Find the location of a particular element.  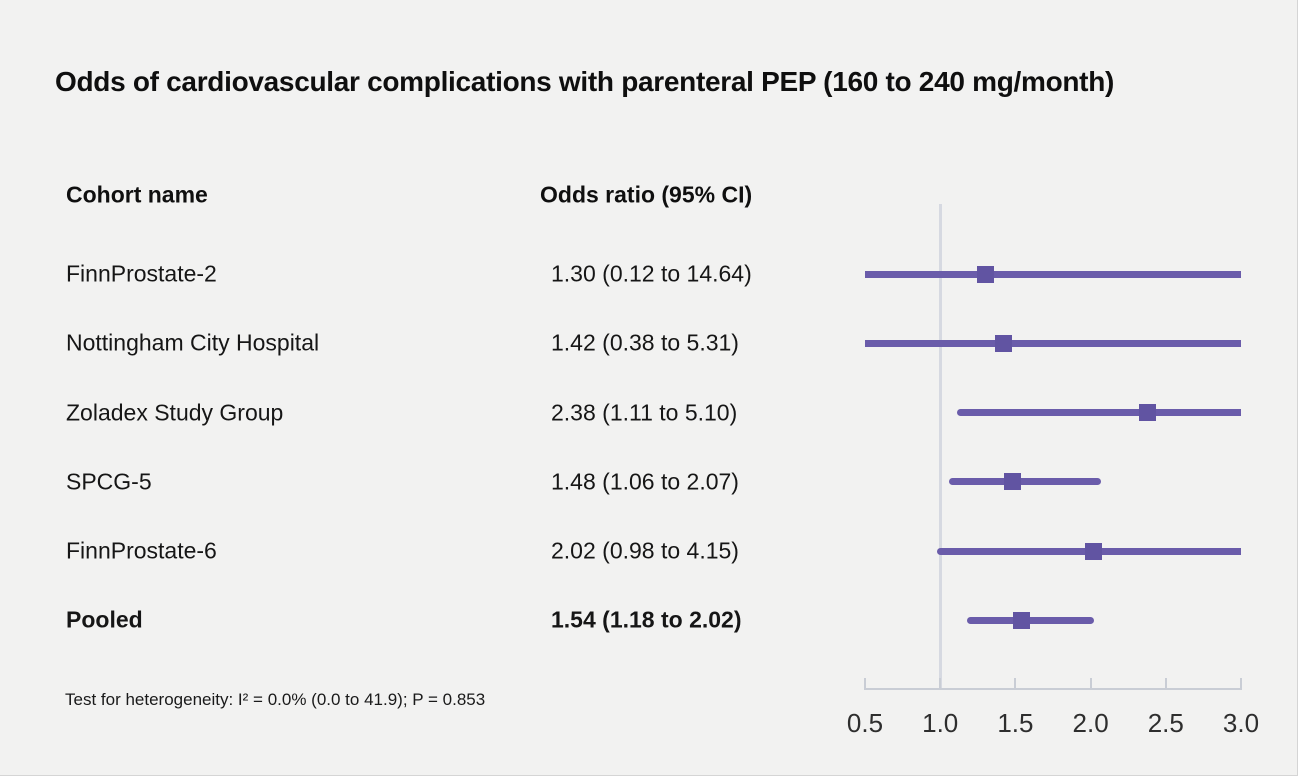

odds-ratio-value: 1.42 (0.38 to 5.31) is located at coordinates (645, 342).